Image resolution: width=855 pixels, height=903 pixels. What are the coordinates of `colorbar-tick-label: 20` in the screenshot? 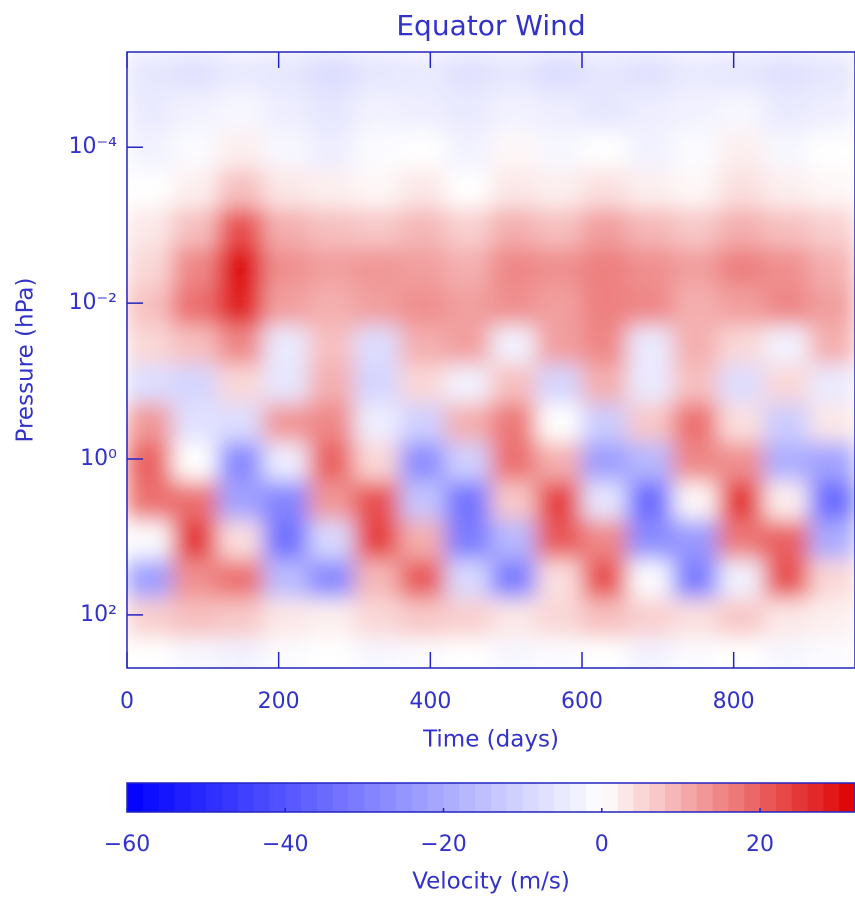 It's located at (760, 844).